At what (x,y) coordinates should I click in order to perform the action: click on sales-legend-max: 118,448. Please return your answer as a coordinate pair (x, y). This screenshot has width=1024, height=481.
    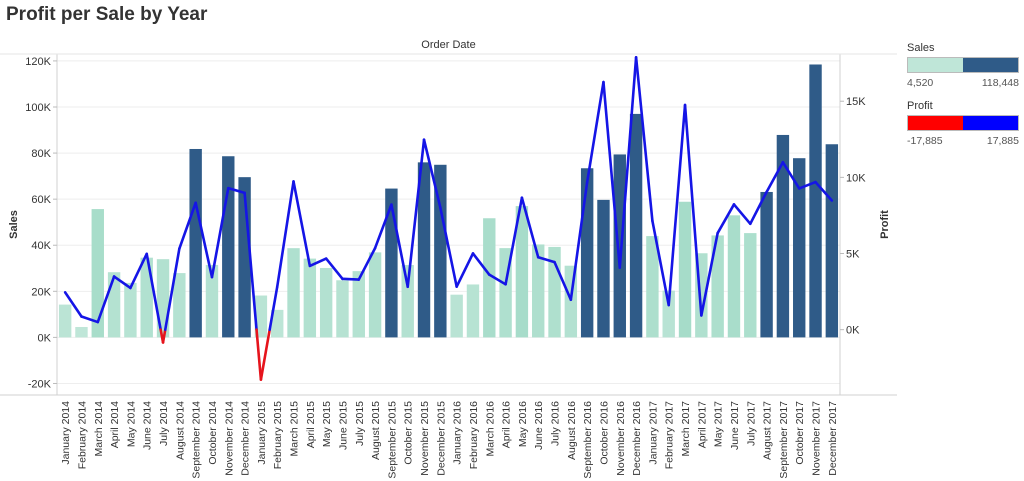
    Looking at the image, I should click on (1000, 83).